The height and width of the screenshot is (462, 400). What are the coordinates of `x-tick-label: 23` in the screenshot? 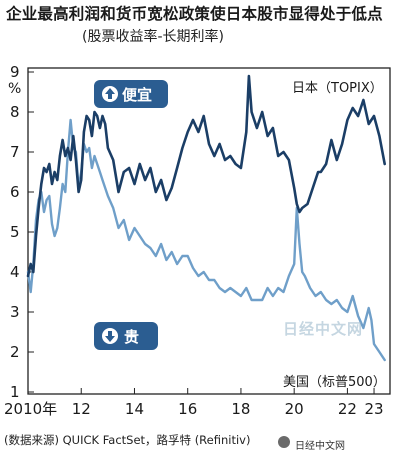 It's located at (373, 409).